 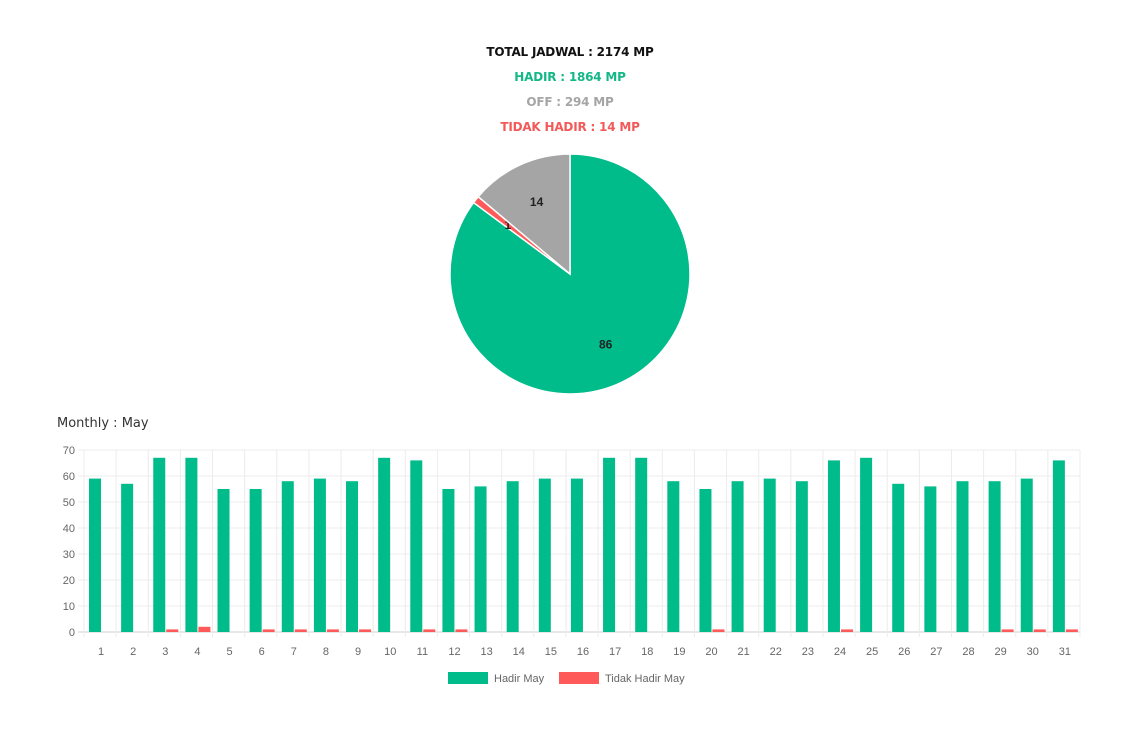 I want to click on x-tick-label: 14, so click(x=519, y=652).